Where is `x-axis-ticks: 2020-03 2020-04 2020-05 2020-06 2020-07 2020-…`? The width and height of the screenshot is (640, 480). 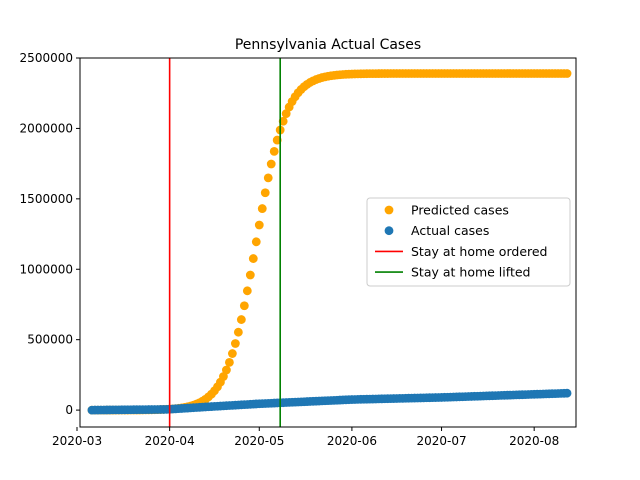 x-axis-ticks: 2020-03 2020-04 2020-05 2020-06 2020-07 2020-… is located at coordinates (305, 437).